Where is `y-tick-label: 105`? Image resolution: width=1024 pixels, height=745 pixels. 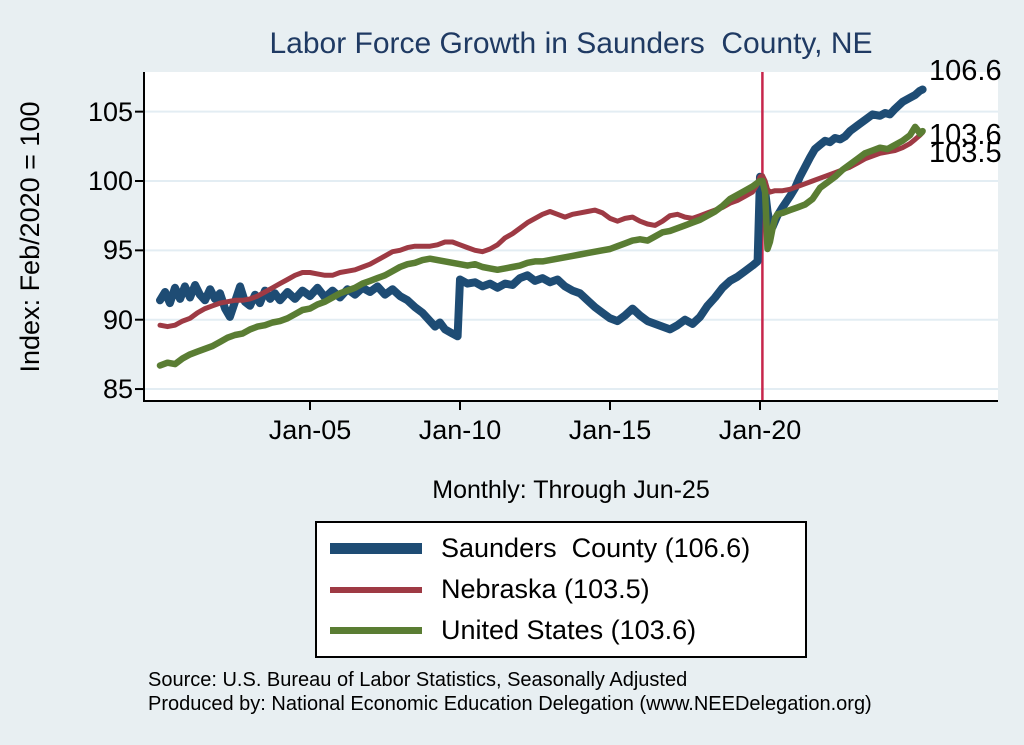 y-tick-label: 105 is located at coordinates (110, 111).